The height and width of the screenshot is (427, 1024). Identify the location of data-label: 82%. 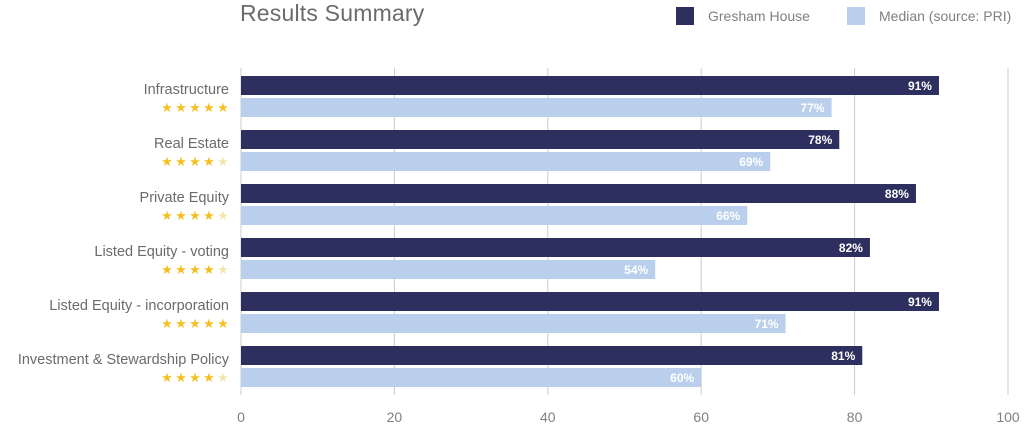
(851, 248).